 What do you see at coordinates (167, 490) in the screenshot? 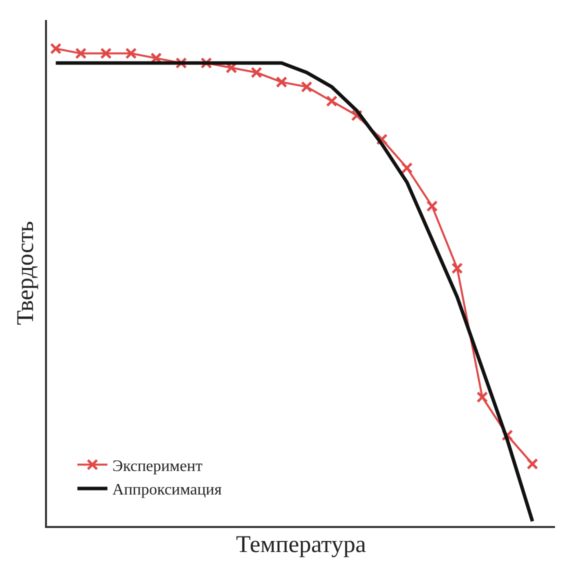
I see `legend-label: Аппроксимация` at bounding box center [167, 490].